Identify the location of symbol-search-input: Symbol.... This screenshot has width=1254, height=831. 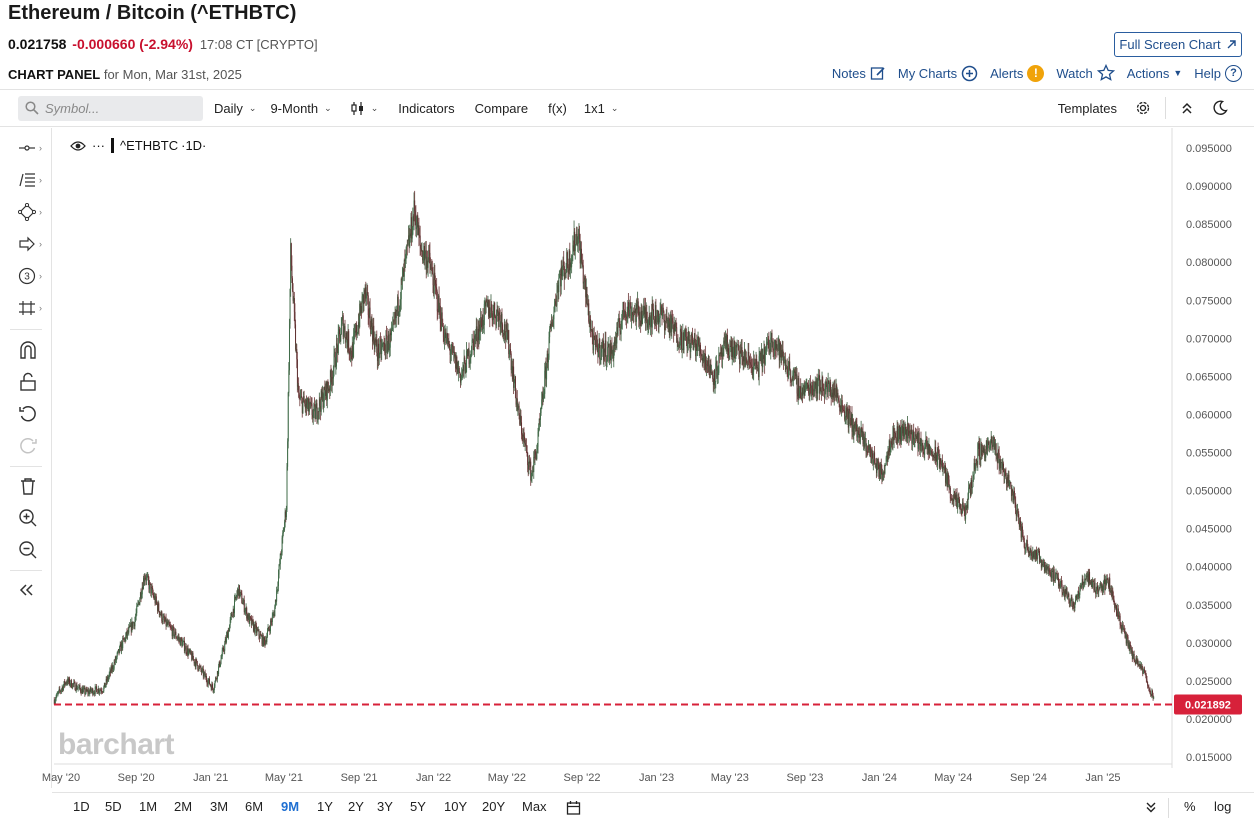
(110, 108).